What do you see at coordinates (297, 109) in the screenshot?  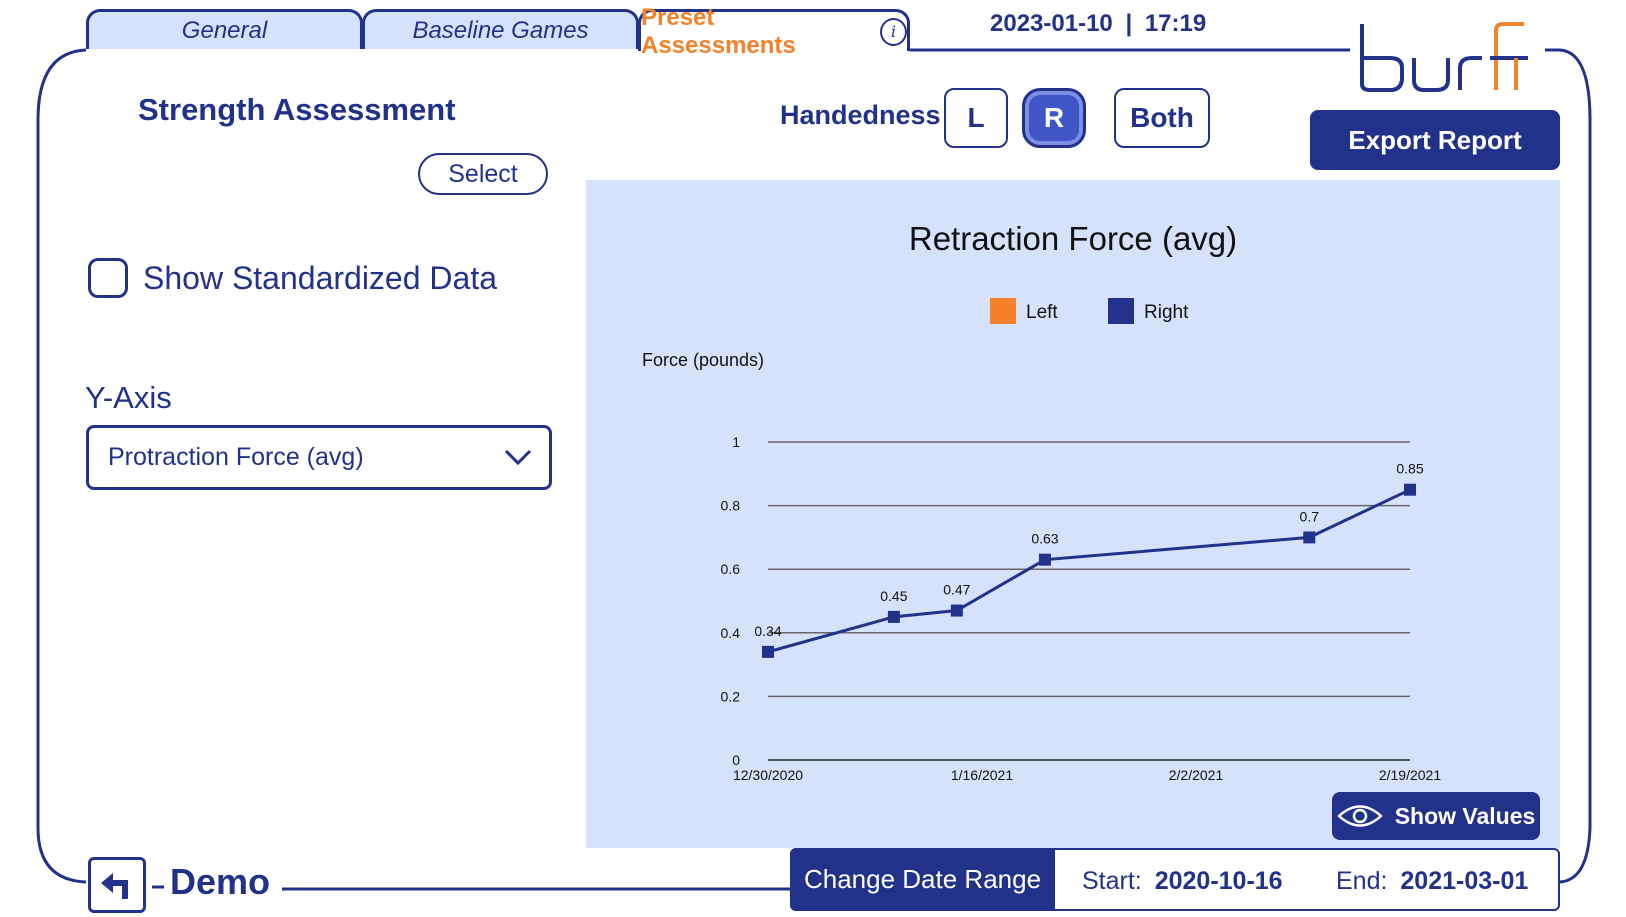 I see `assessment-title: Strength Assessment` at bounding box center [297, 109].